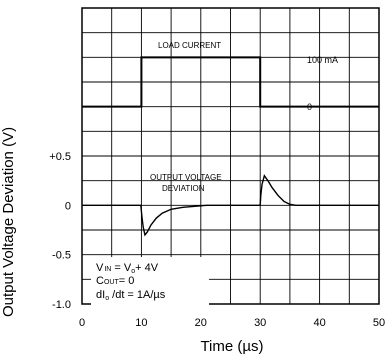 This screenshot has height=357, width=391. I want to click on load-current-label: LOAD CURRENT, so click(189, 45).